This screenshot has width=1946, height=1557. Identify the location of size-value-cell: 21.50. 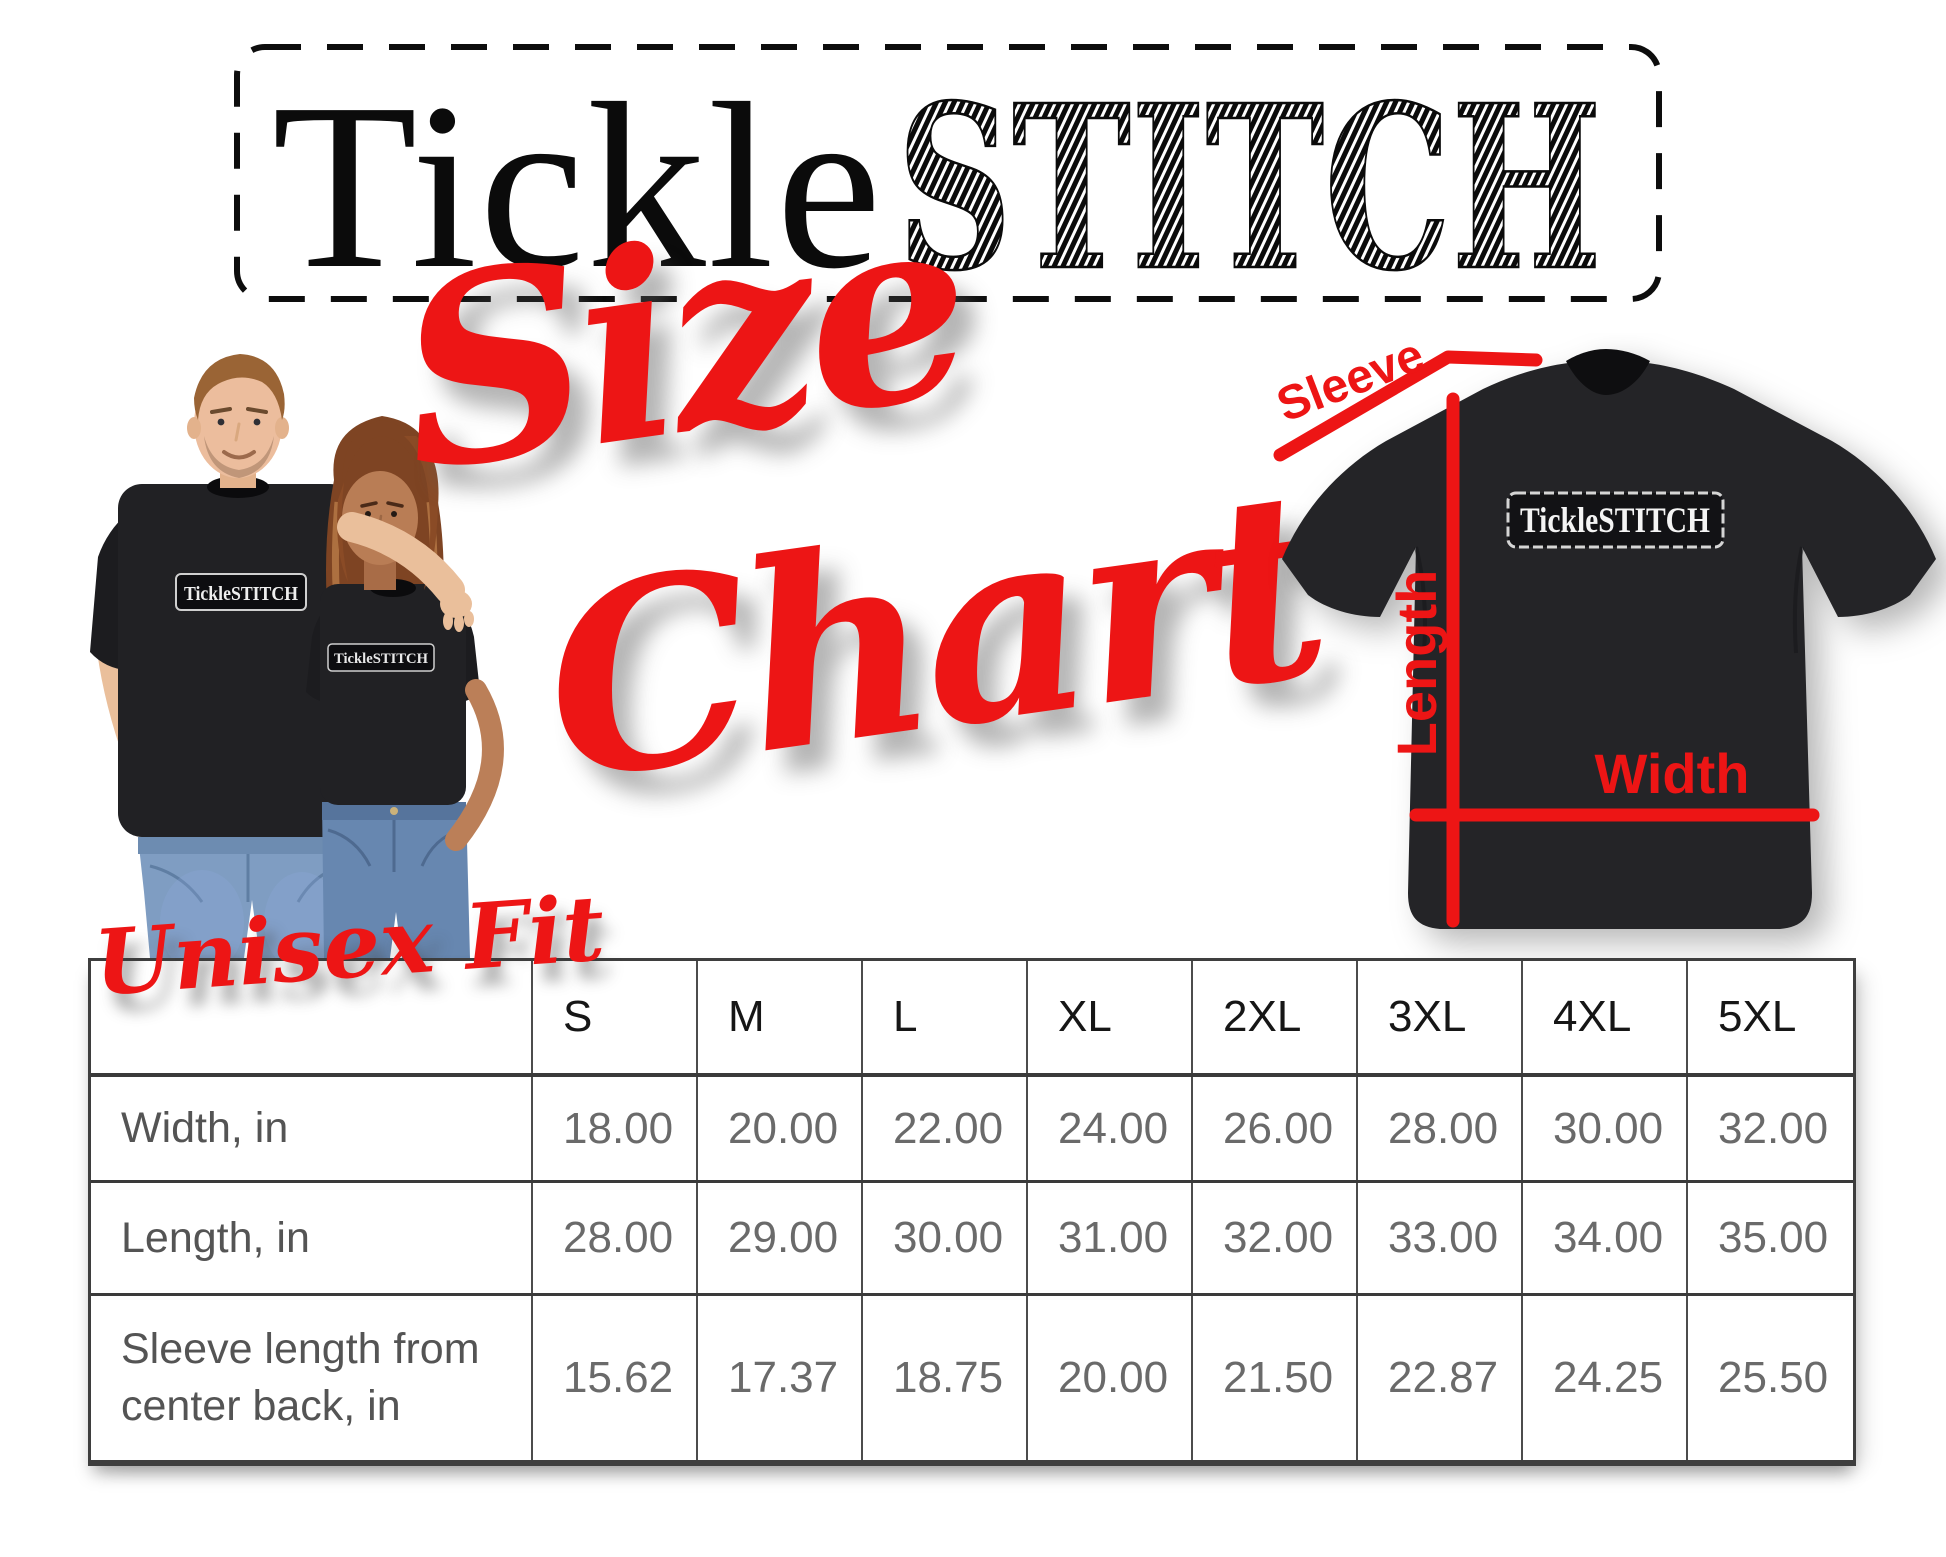
(1275, 1378).